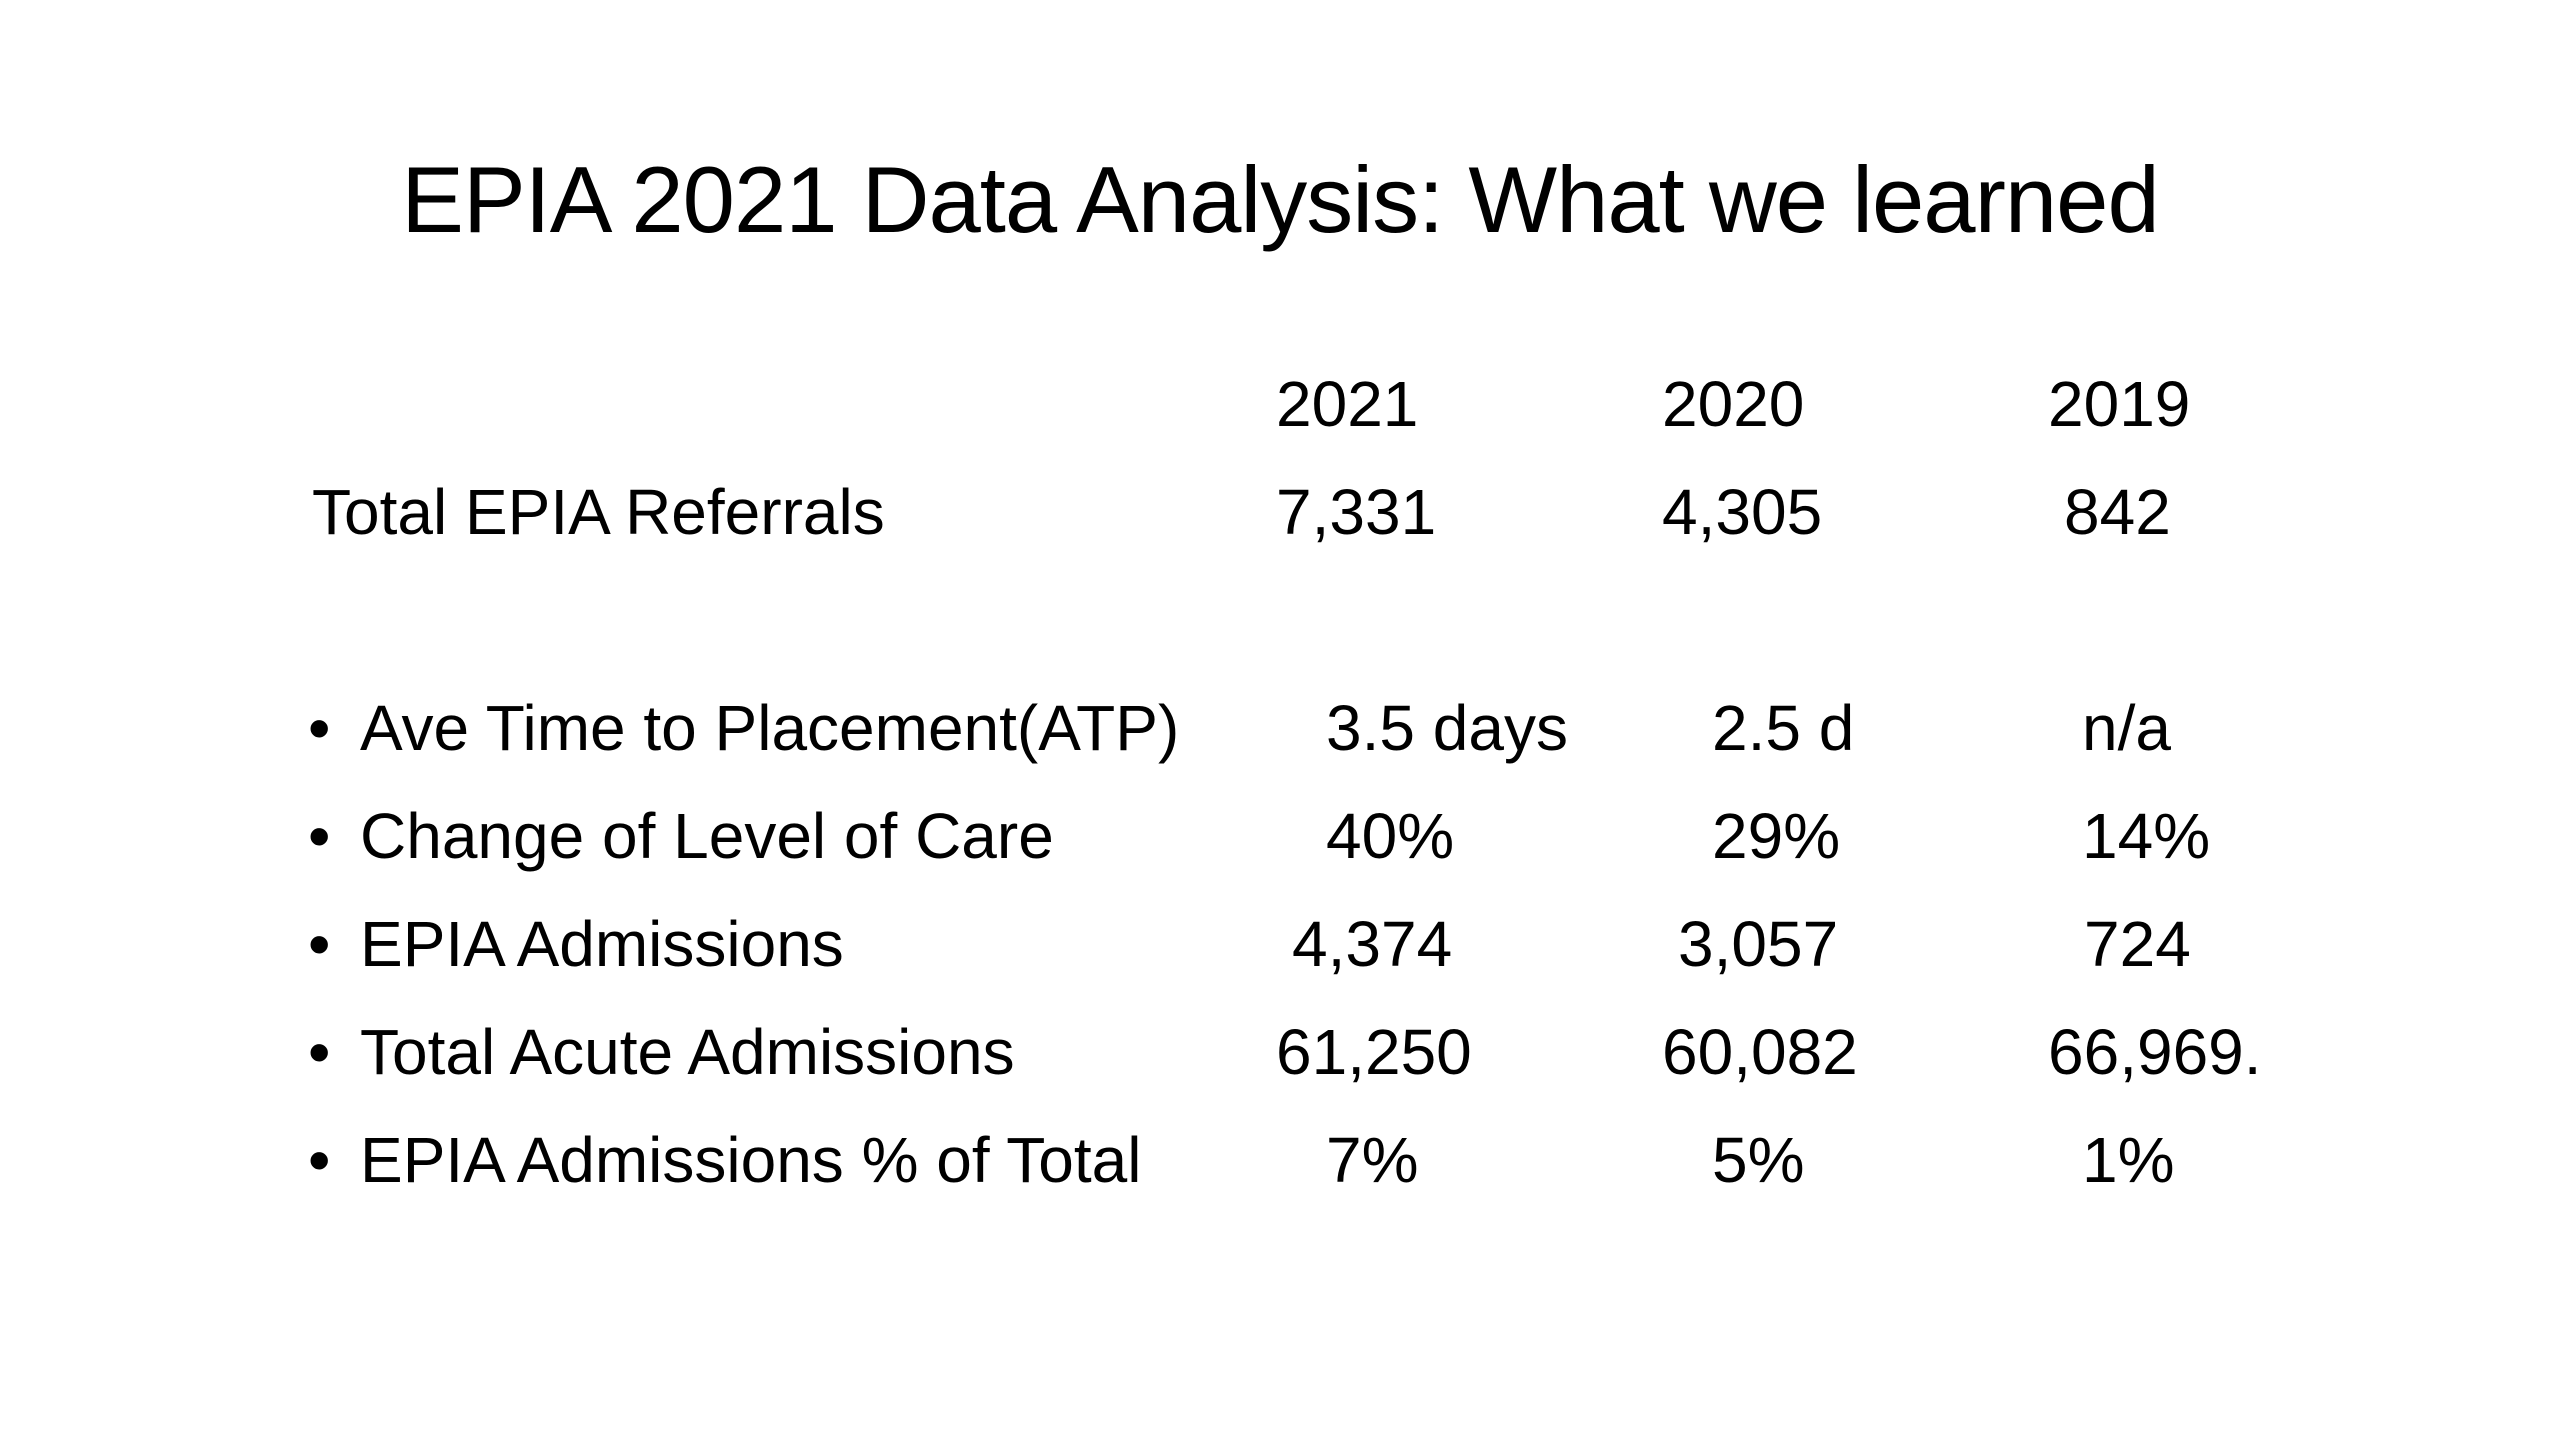 This screenshot has width=2560, height=1440. I want to click on value-2020: 60,082, so click(1760, 1052).